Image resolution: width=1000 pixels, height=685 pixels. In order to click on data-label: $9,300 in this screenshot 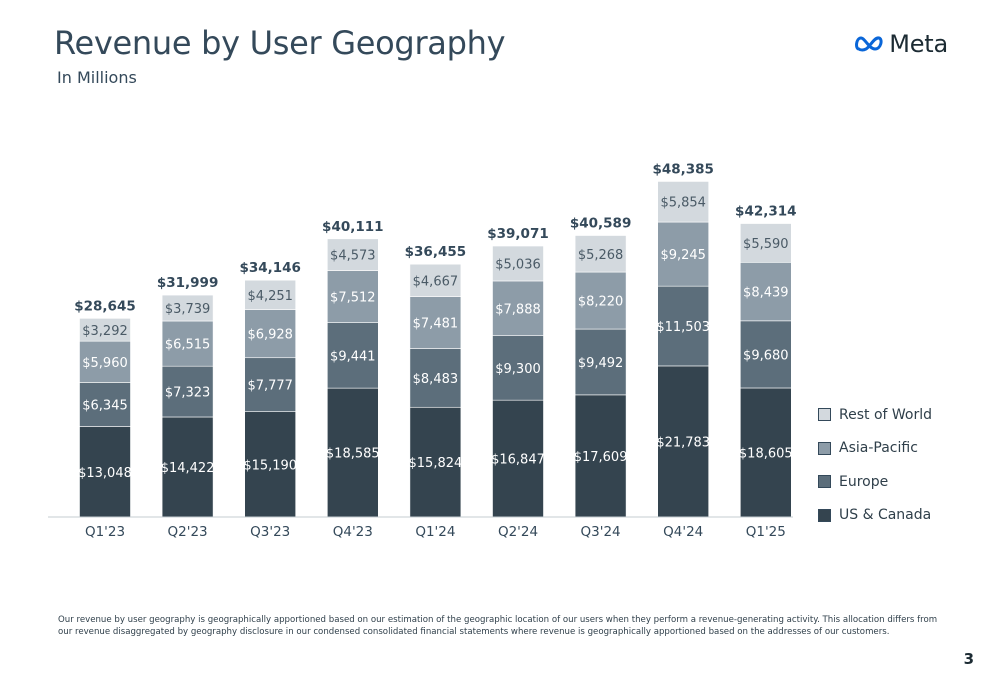, I will do `click(518, 369)`.